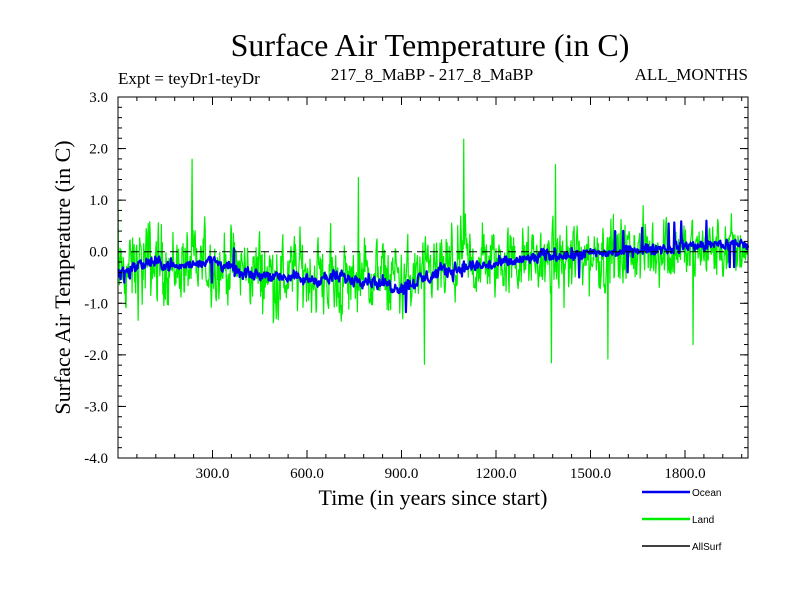 This screenshot has height=600, width=800. I want to click on x-tick-label: 900.0, so click(402, 474).